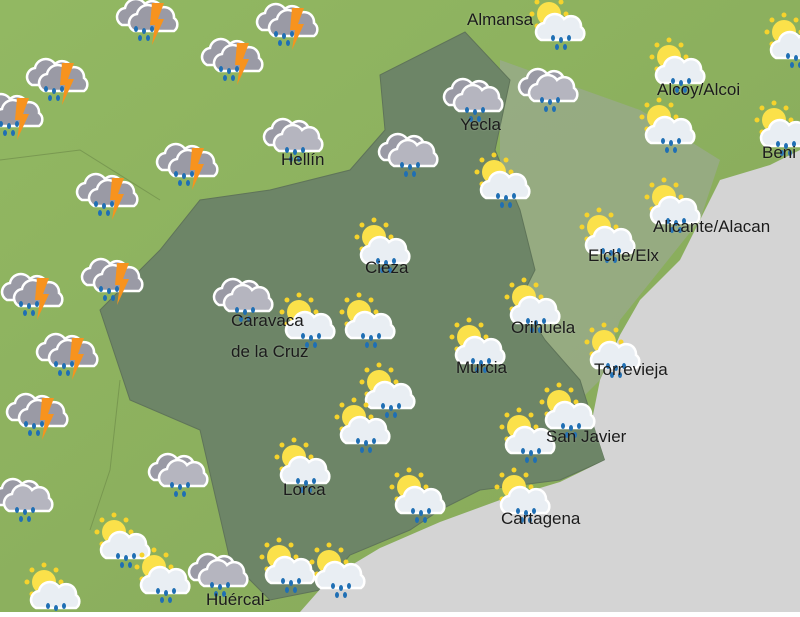 The width and height of the screenshot is (800, 617). What do you see at coordinates (386, 268) in the screenshot?
I see `city-label: Cieza` at bounding box center [386, 268].